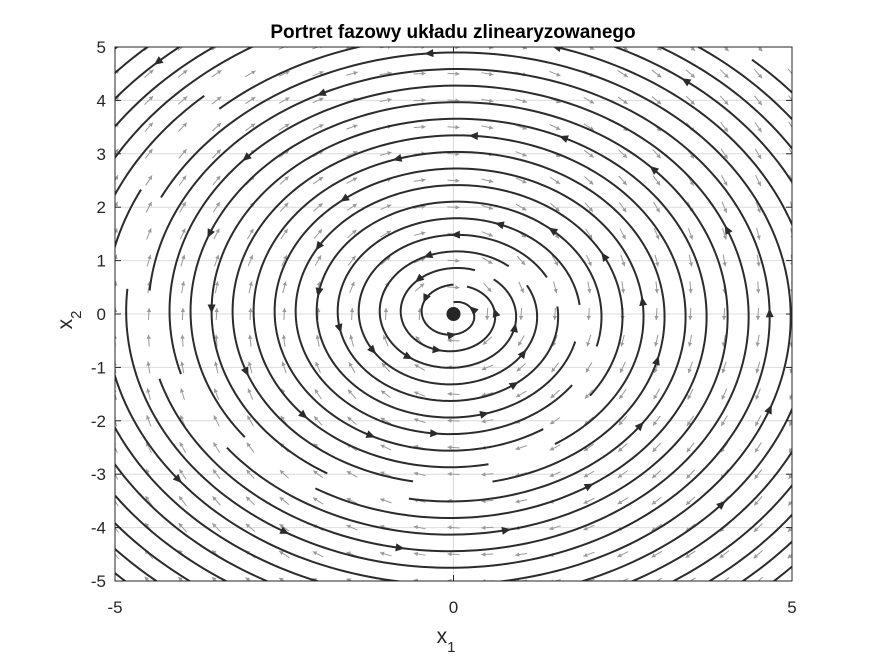  What do you see at coordinates (449, 311) in the screenshot?
I see `trajectory` at bounding box center [449, 311].